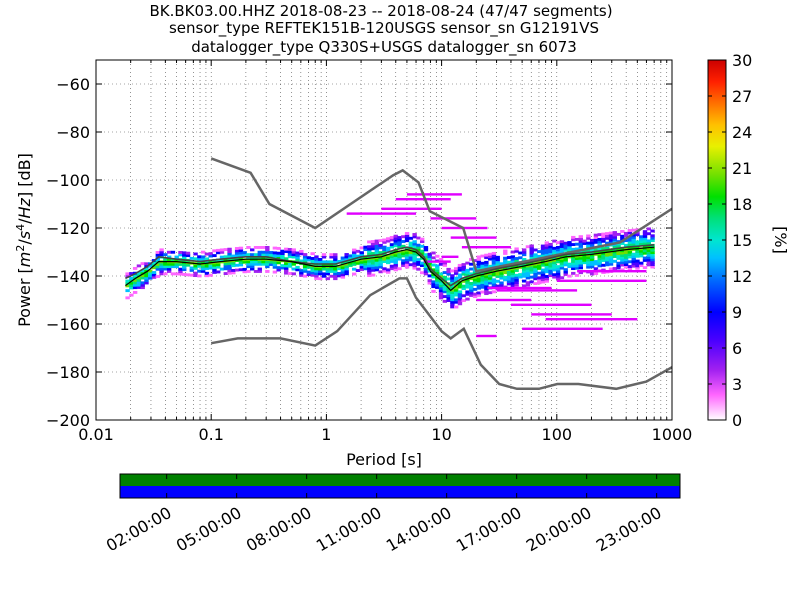  Describe the element at coordinates (96, 434) in the screenshot. I see `x-tick-label: 0.01` at that location.